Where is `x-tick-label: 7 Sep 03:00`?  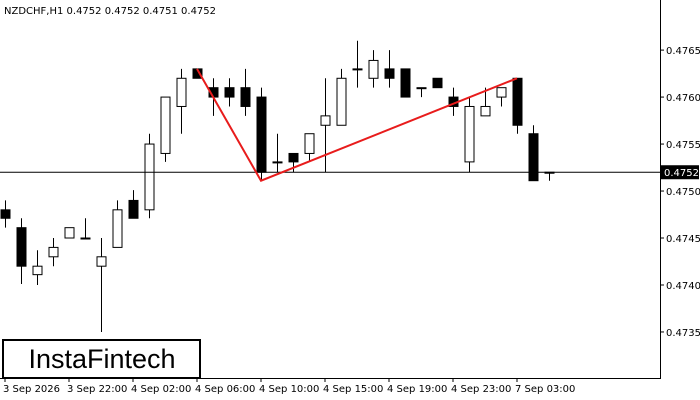 x-tick-label: 7 Sep 03:00 is located at coordinates (545, 389).